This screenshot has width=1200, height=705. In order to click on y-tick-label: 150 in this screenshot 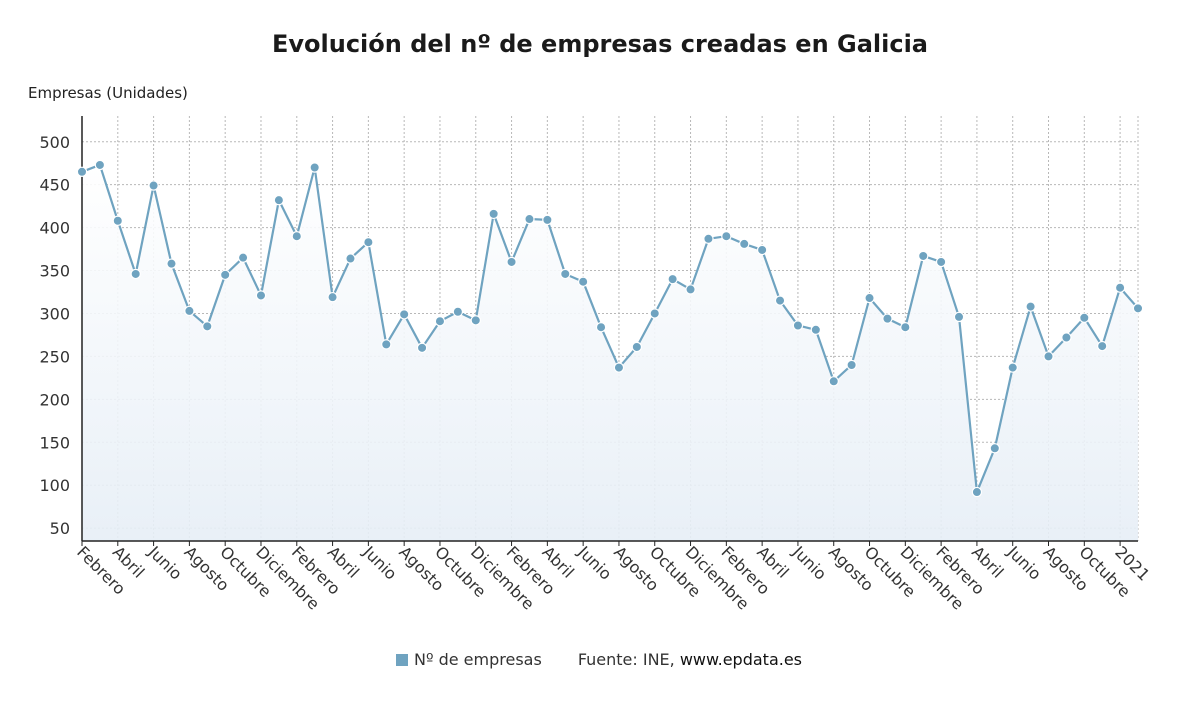, I will do `click(54, 442)`.